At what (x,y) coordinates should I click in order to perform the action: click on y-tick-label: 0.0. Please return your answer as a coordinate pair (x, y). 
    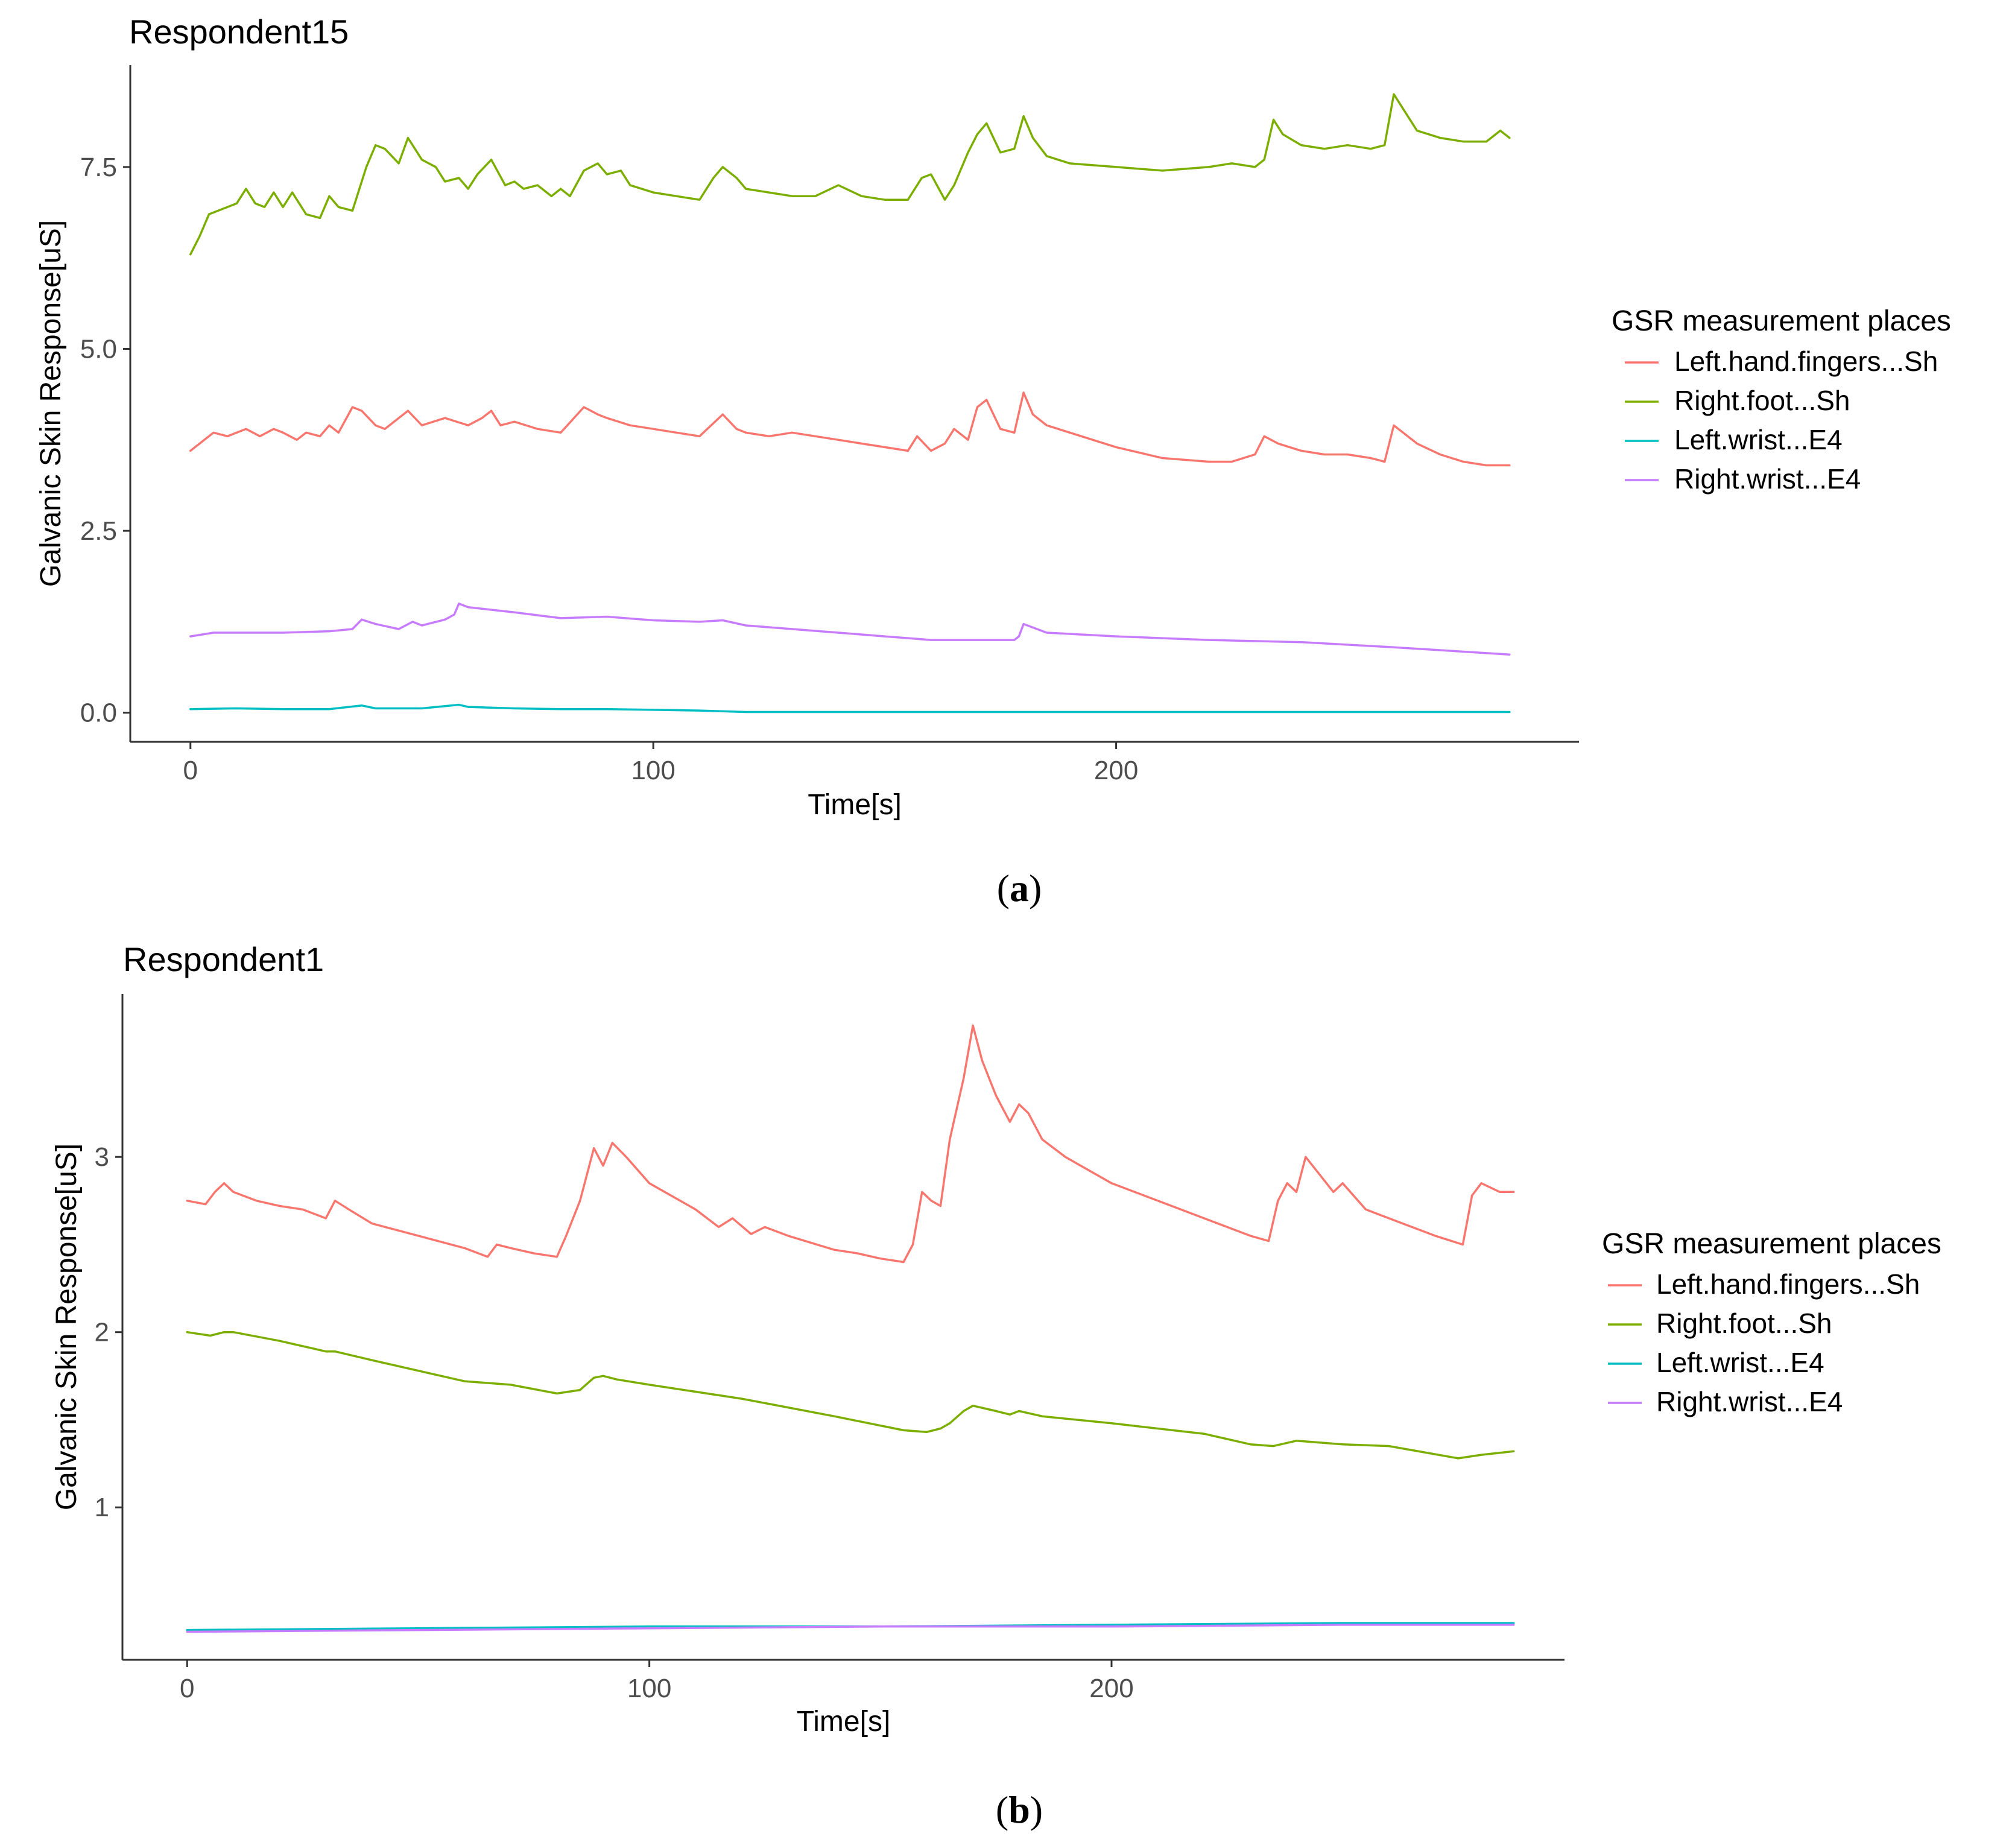
    Looking at the image, I should click on (98, 713).